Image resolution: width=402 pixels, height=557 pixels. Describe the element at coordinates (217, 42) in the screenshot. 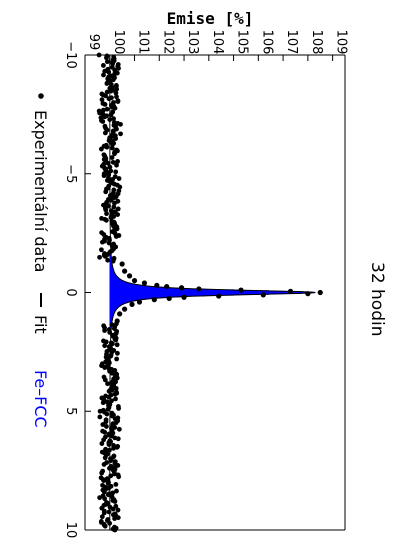

I see `y-tick-label: 104` at that location.